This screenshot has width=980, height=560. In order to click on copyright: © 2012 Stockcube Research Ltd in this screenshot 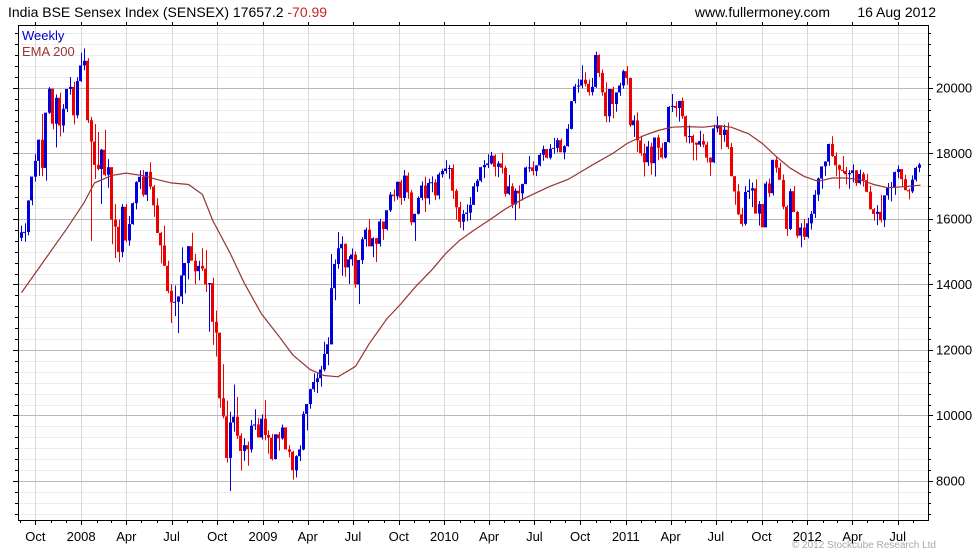, I will do `click(863, 545)`.